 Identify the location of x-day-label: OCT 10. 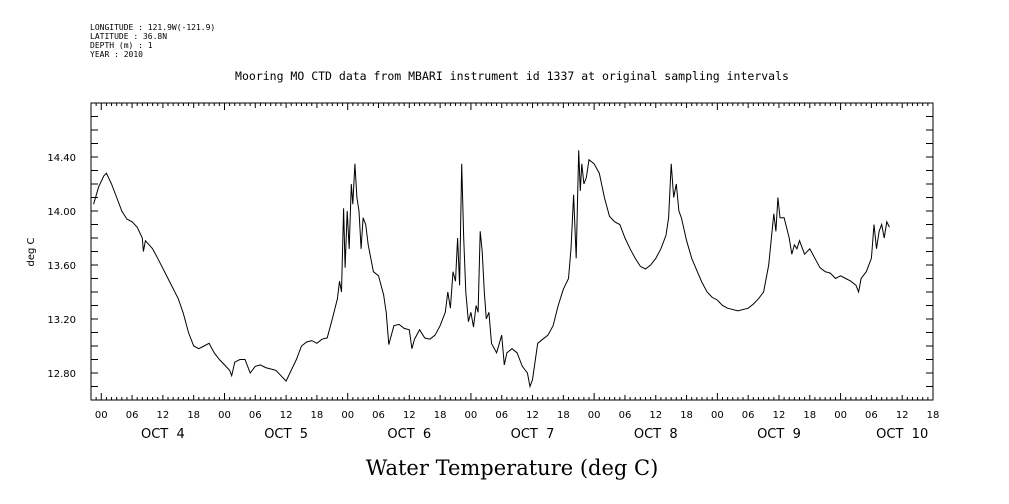
(902, 434).